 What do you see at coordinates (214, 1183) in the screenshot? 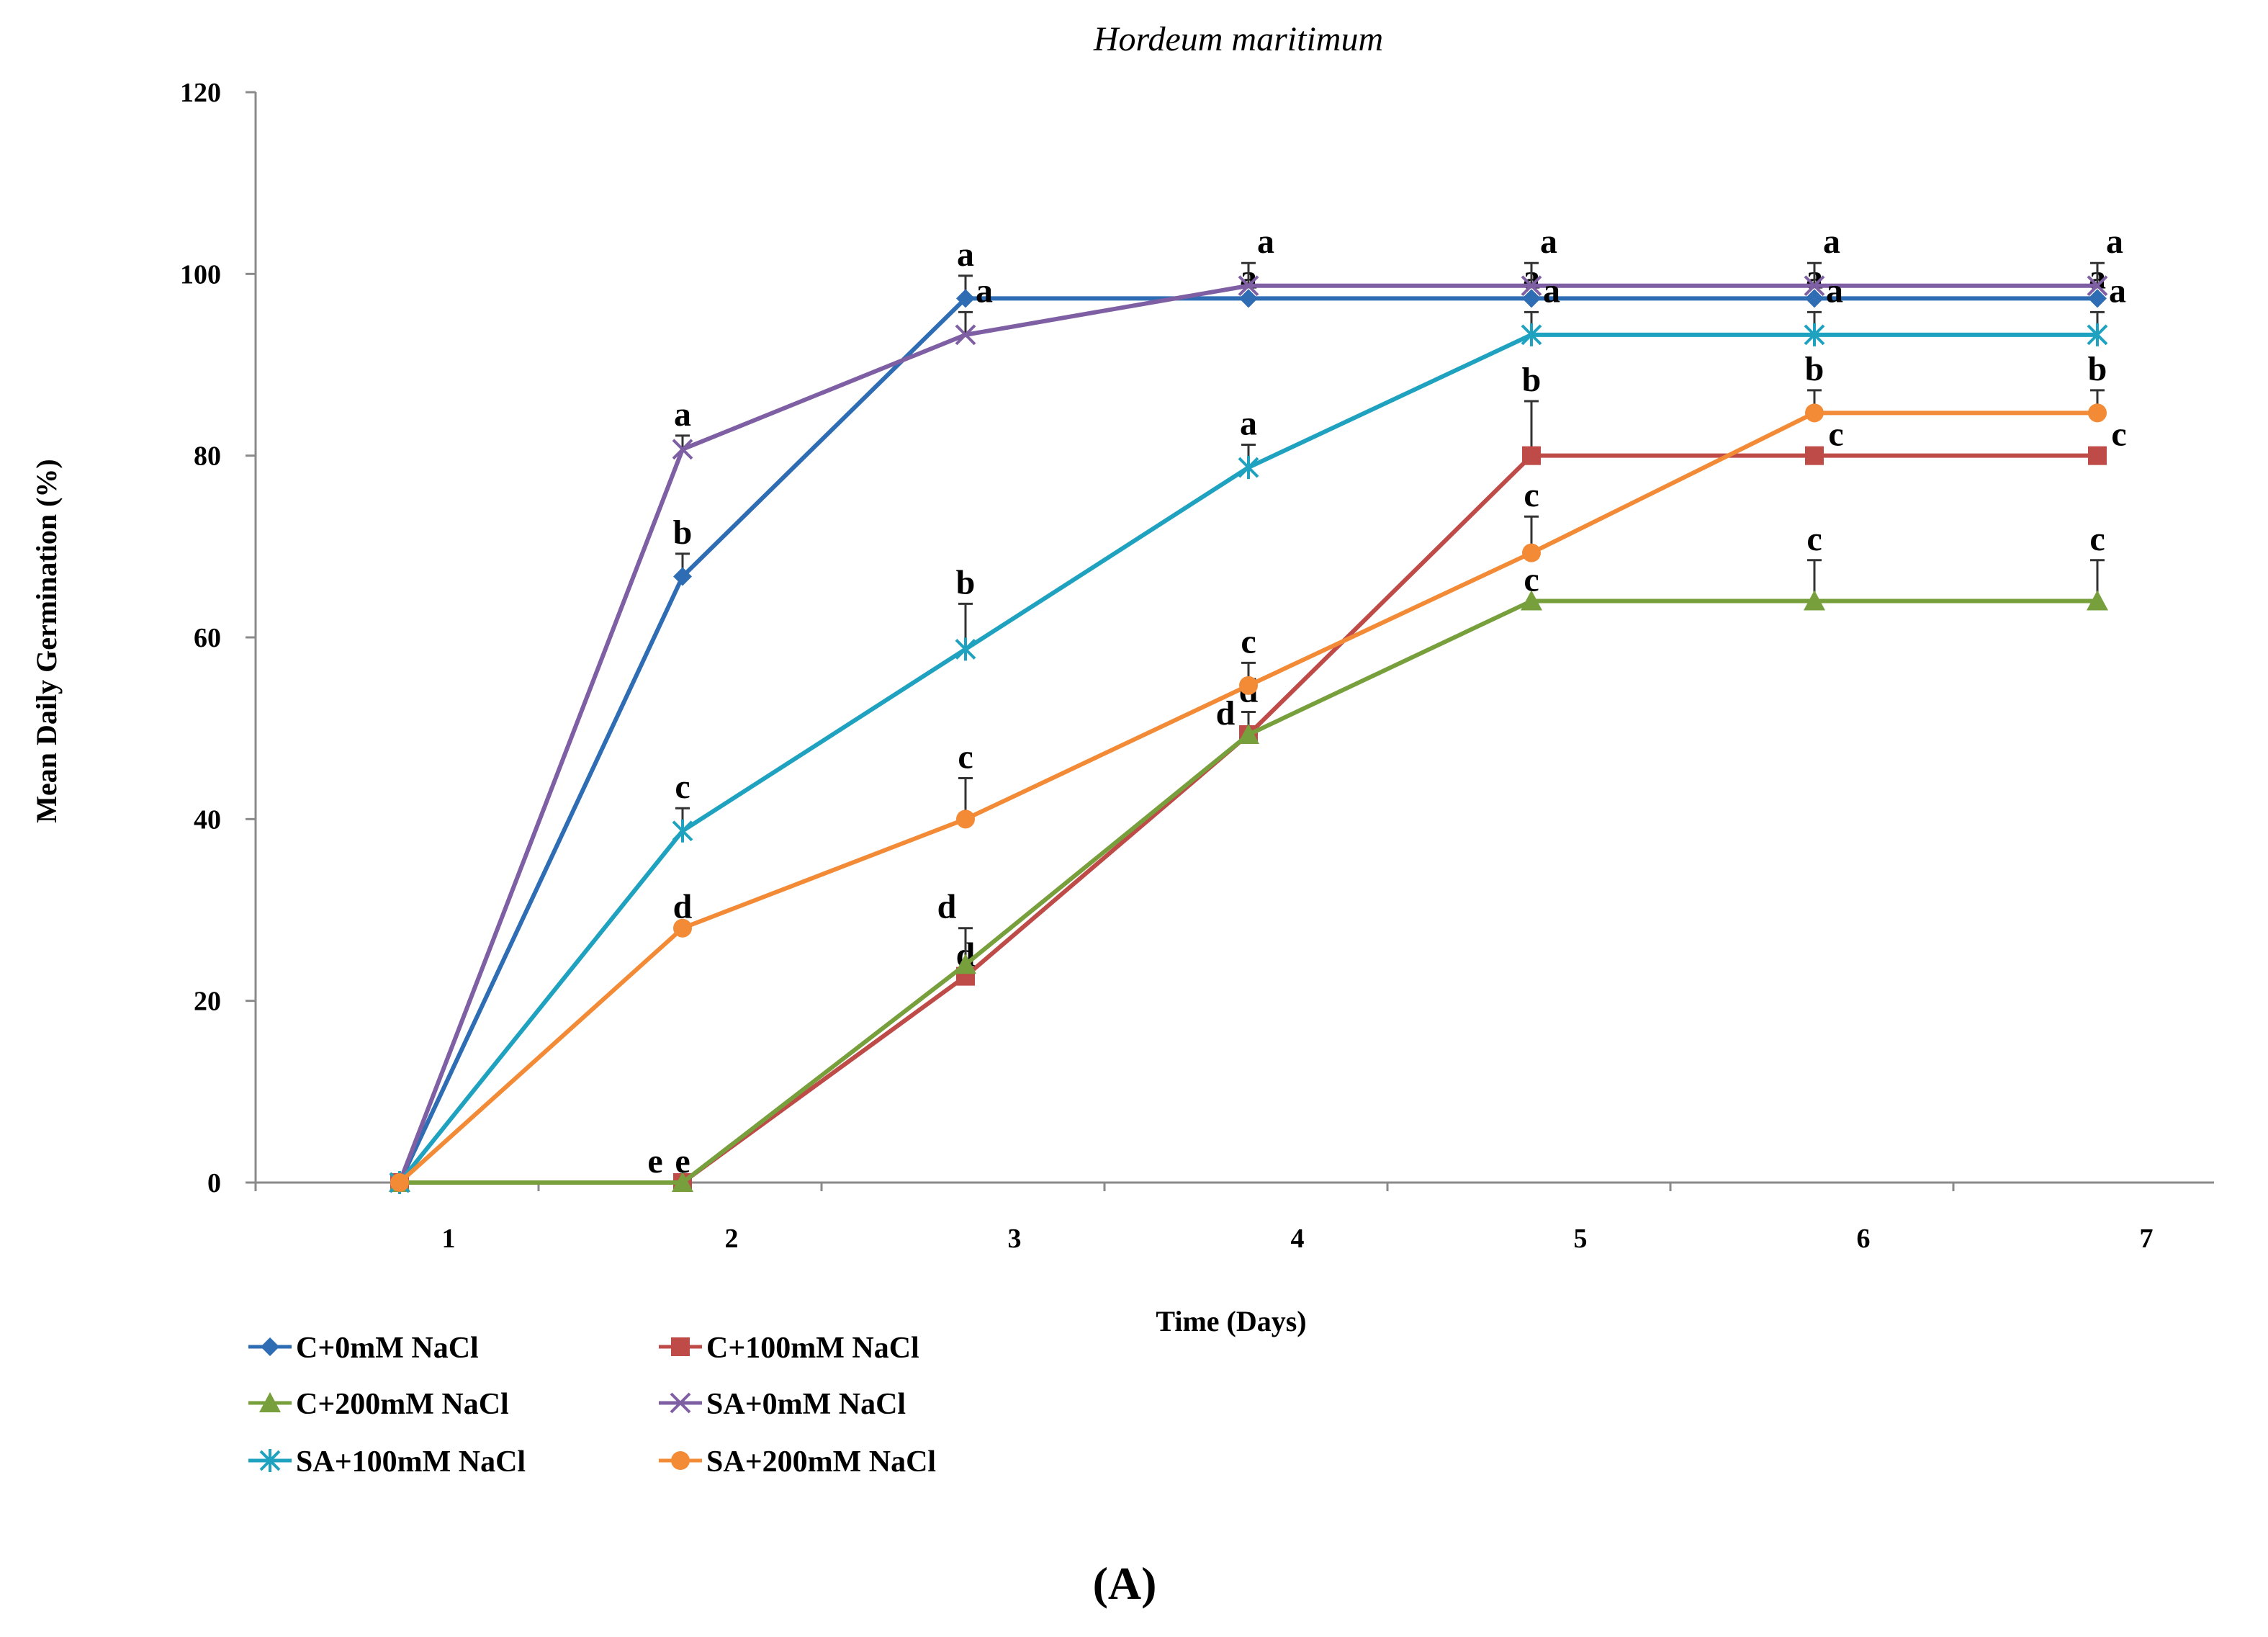
I see `y-tick-label: 0` at bounding box center [214, 1183].